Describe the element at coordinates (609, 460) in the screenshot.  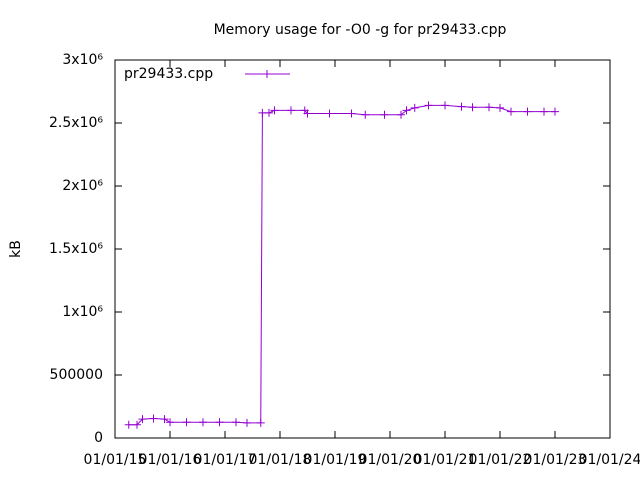
I see `x-tick-label: 01/01/24` at that location.